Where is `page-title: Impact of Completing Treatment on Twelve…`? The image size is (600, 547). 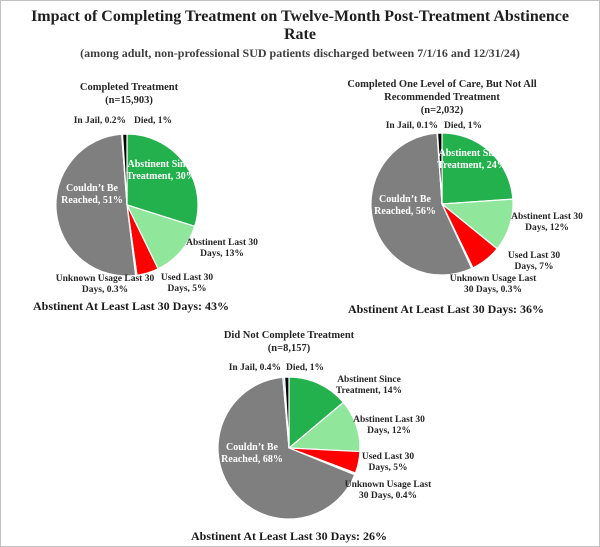 page-title: Impact of Completing Treatment on Twelve… is located at coordinates (300, 26).